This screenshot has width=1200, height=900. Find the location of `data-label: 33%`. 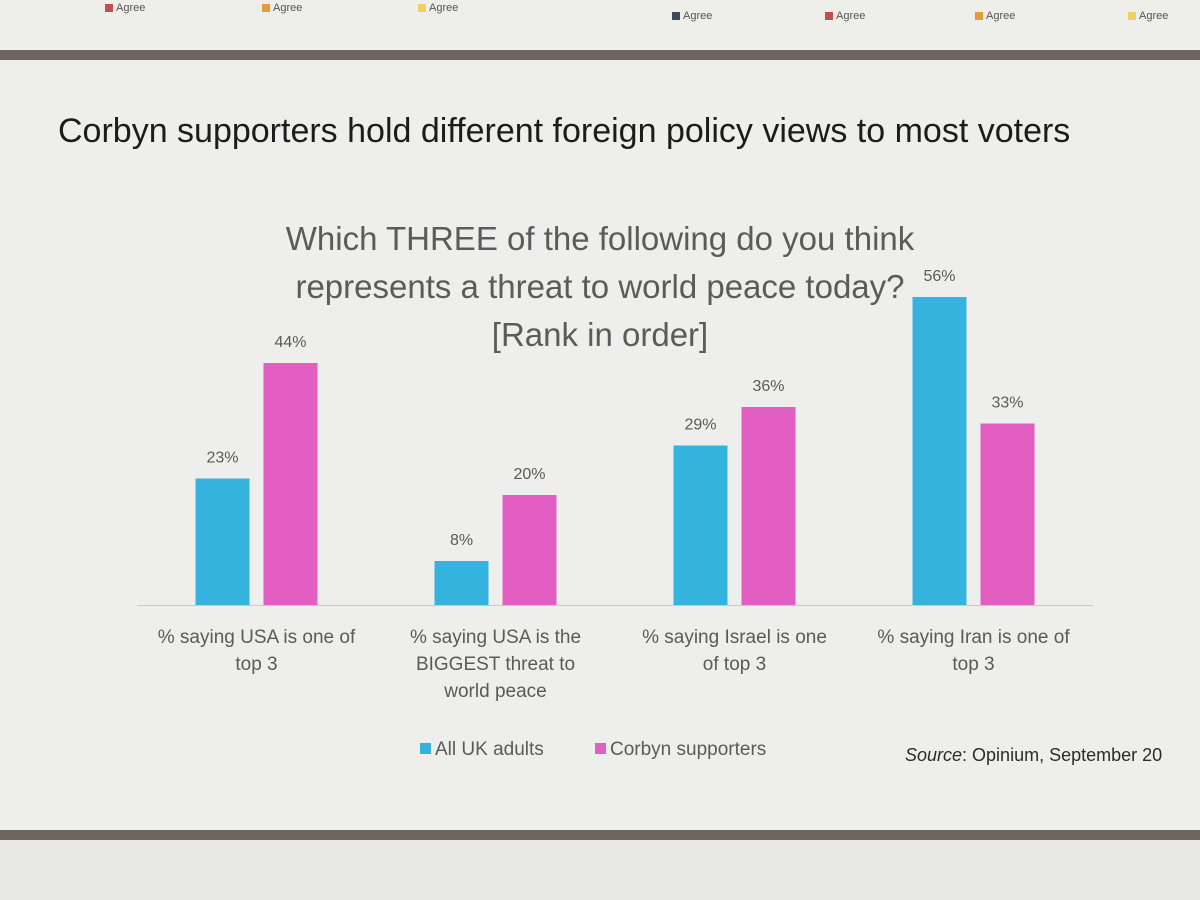

data-label: 33% is located at coordinates (1007, 403).